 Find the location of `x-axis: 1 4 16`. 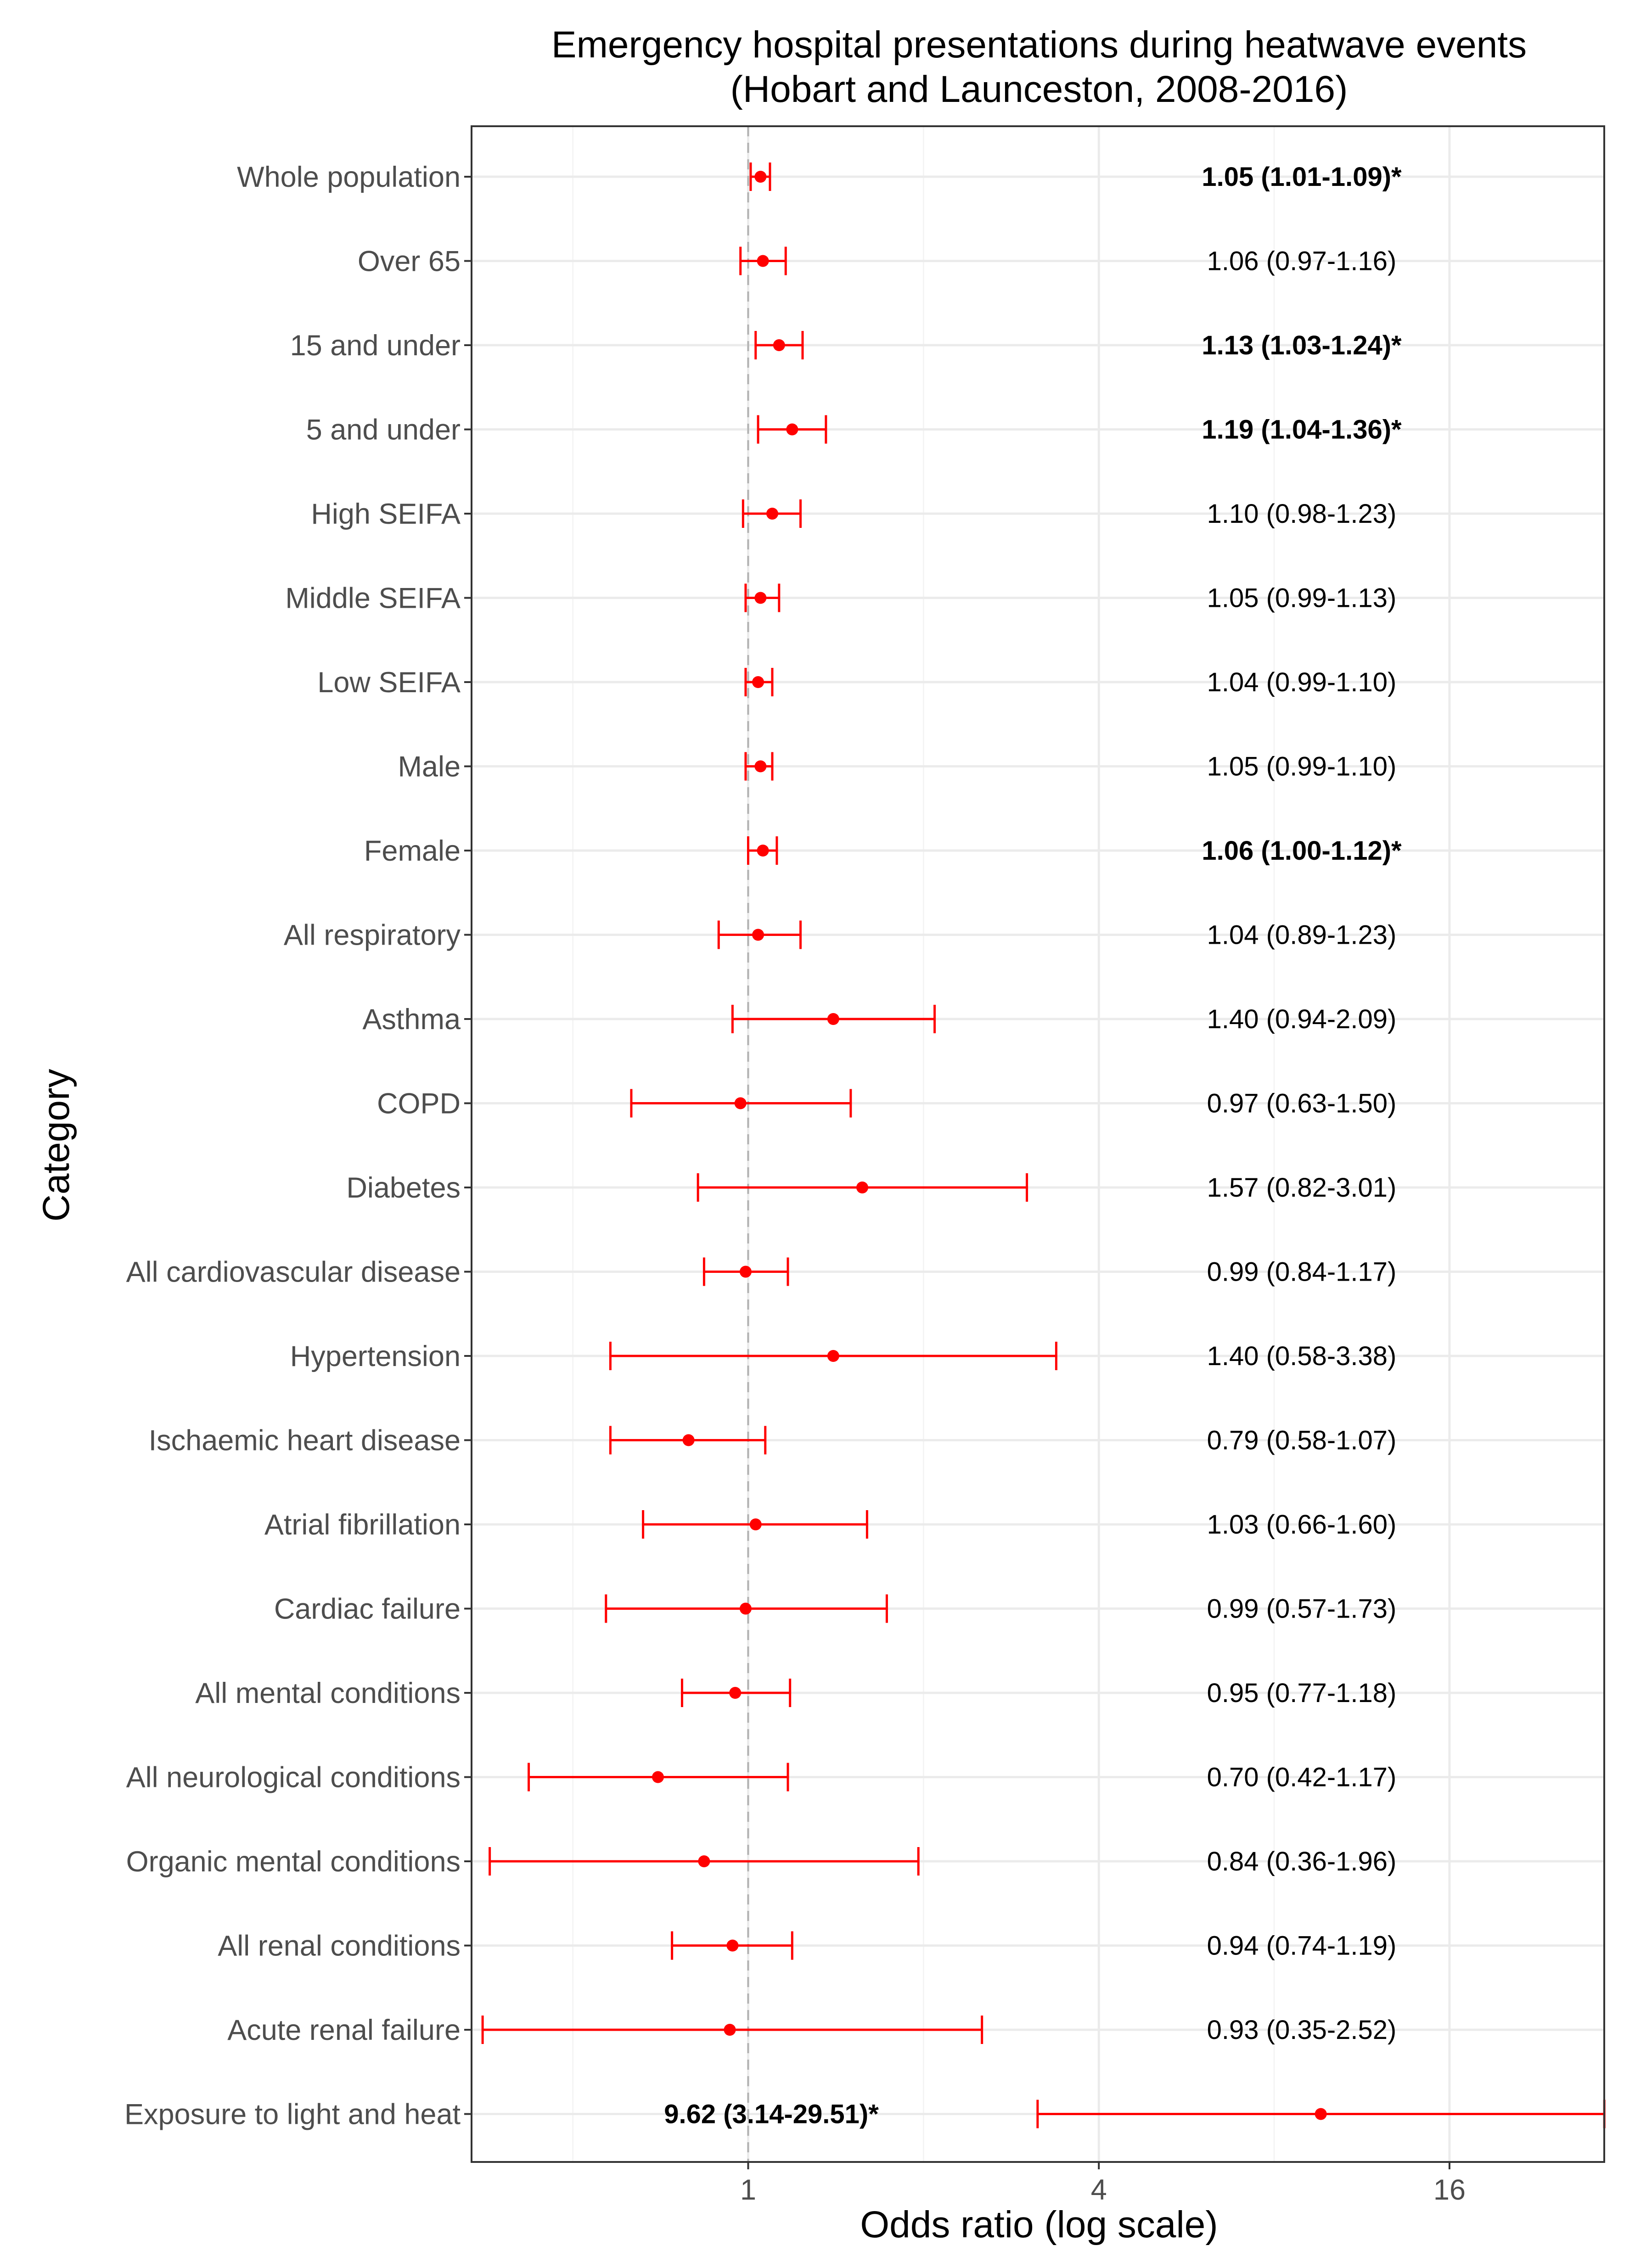

x-axis: 1 4 16 is located at coordinates (1103, 2184).